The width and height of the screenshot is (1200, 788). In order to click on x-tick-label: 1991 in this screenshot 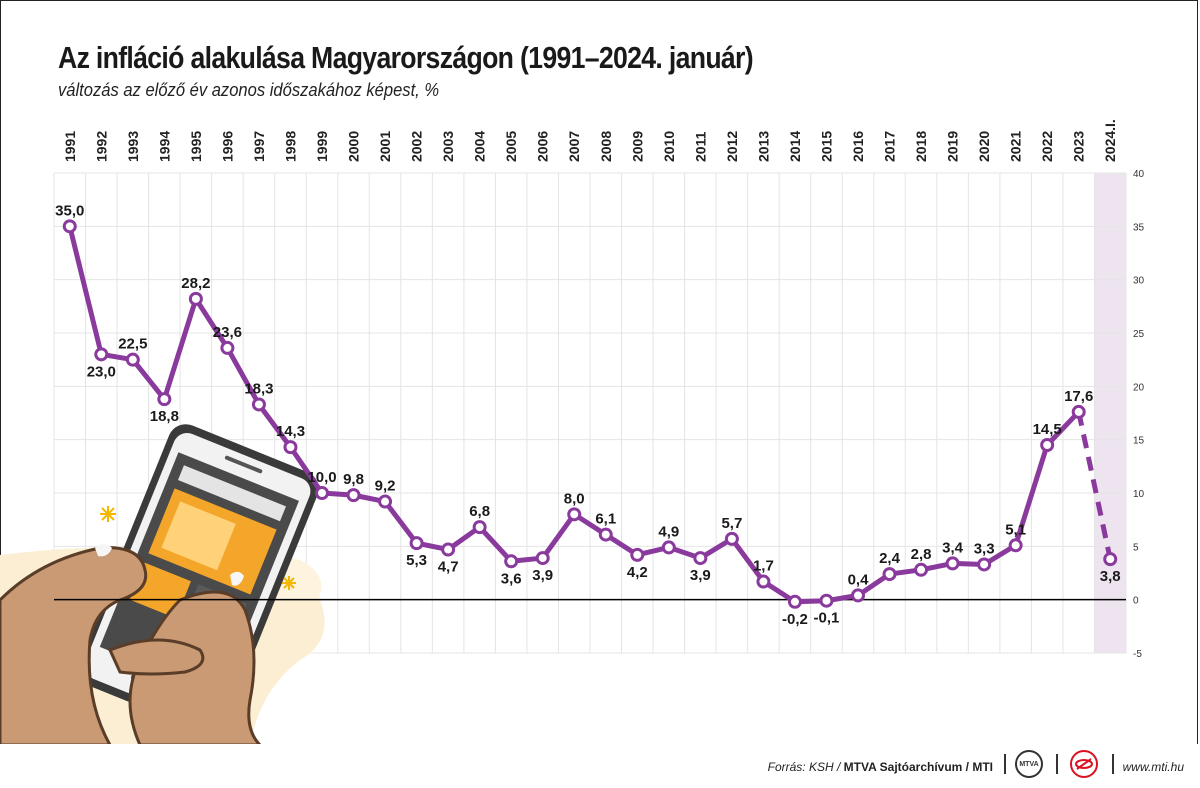, I will do `click(70, 146)`.